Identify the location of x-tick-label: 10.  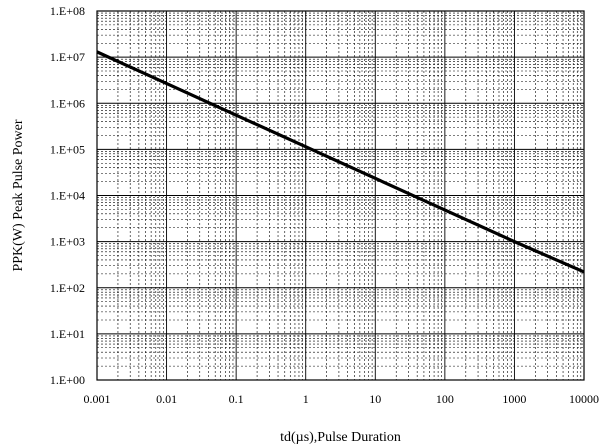
(375, 399).